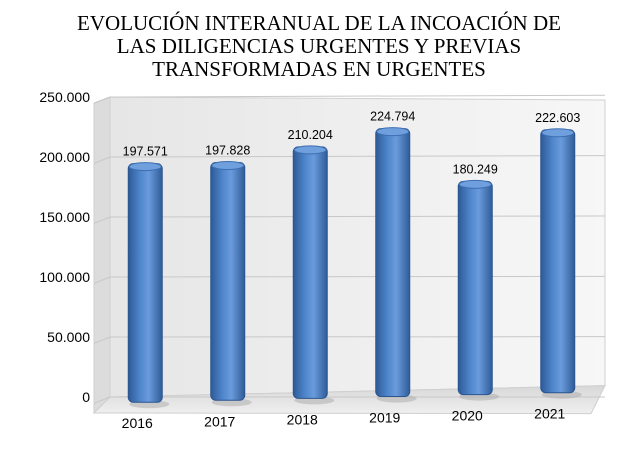 The image size is (638, 473). Describe the element at coordinates (302, 419) in the screenshot. I see `x-tick-label: 2018` at that location.